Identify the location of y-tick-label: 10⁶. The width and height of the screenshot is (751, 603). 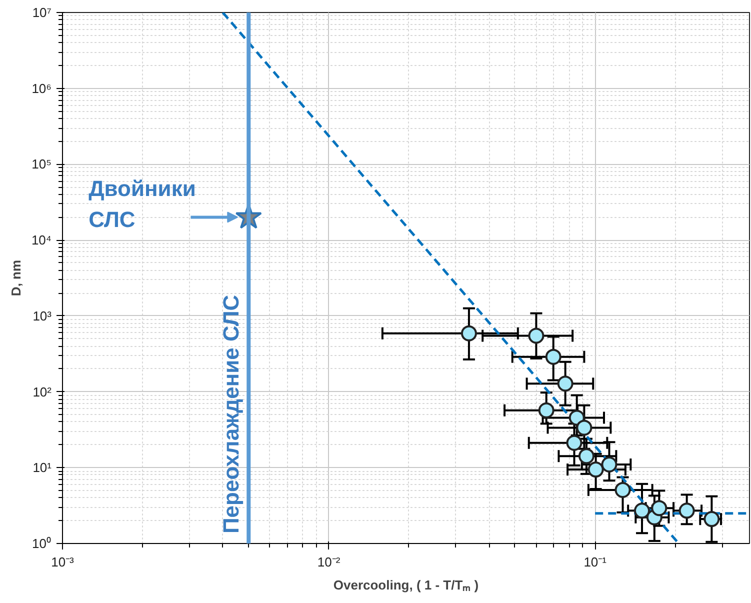
(42, 88).